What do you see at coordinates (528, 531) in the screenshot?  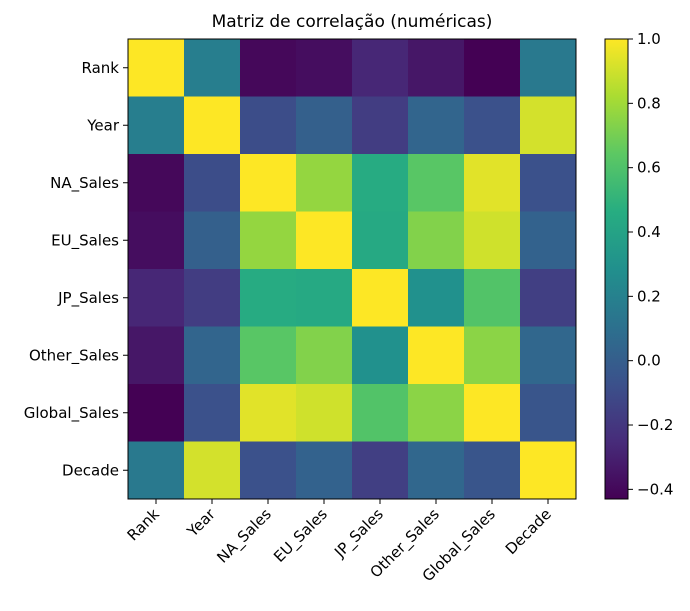 I see `x-tick-label: Decade` at bounding box center [528, 531].